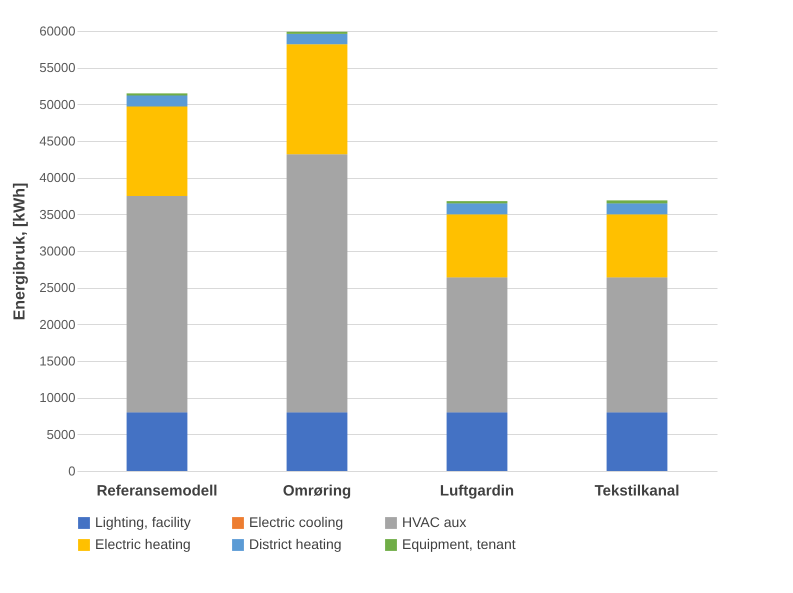 This screenshot has height=593, width=793. What do you see at coordinates (477, 491) in the screenshot?
I see `x-tick-label: Luftgardin` at bounding box center [477, 491].